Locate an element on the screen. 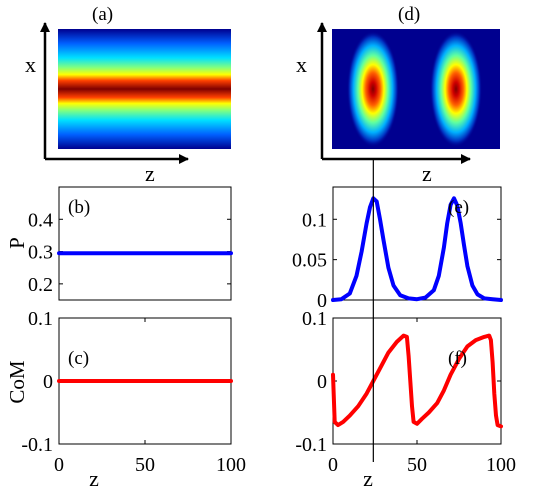 The height and width of the screenshot is (496, 545). panel-a-xlabel: z is located at coordinates (150, 173).